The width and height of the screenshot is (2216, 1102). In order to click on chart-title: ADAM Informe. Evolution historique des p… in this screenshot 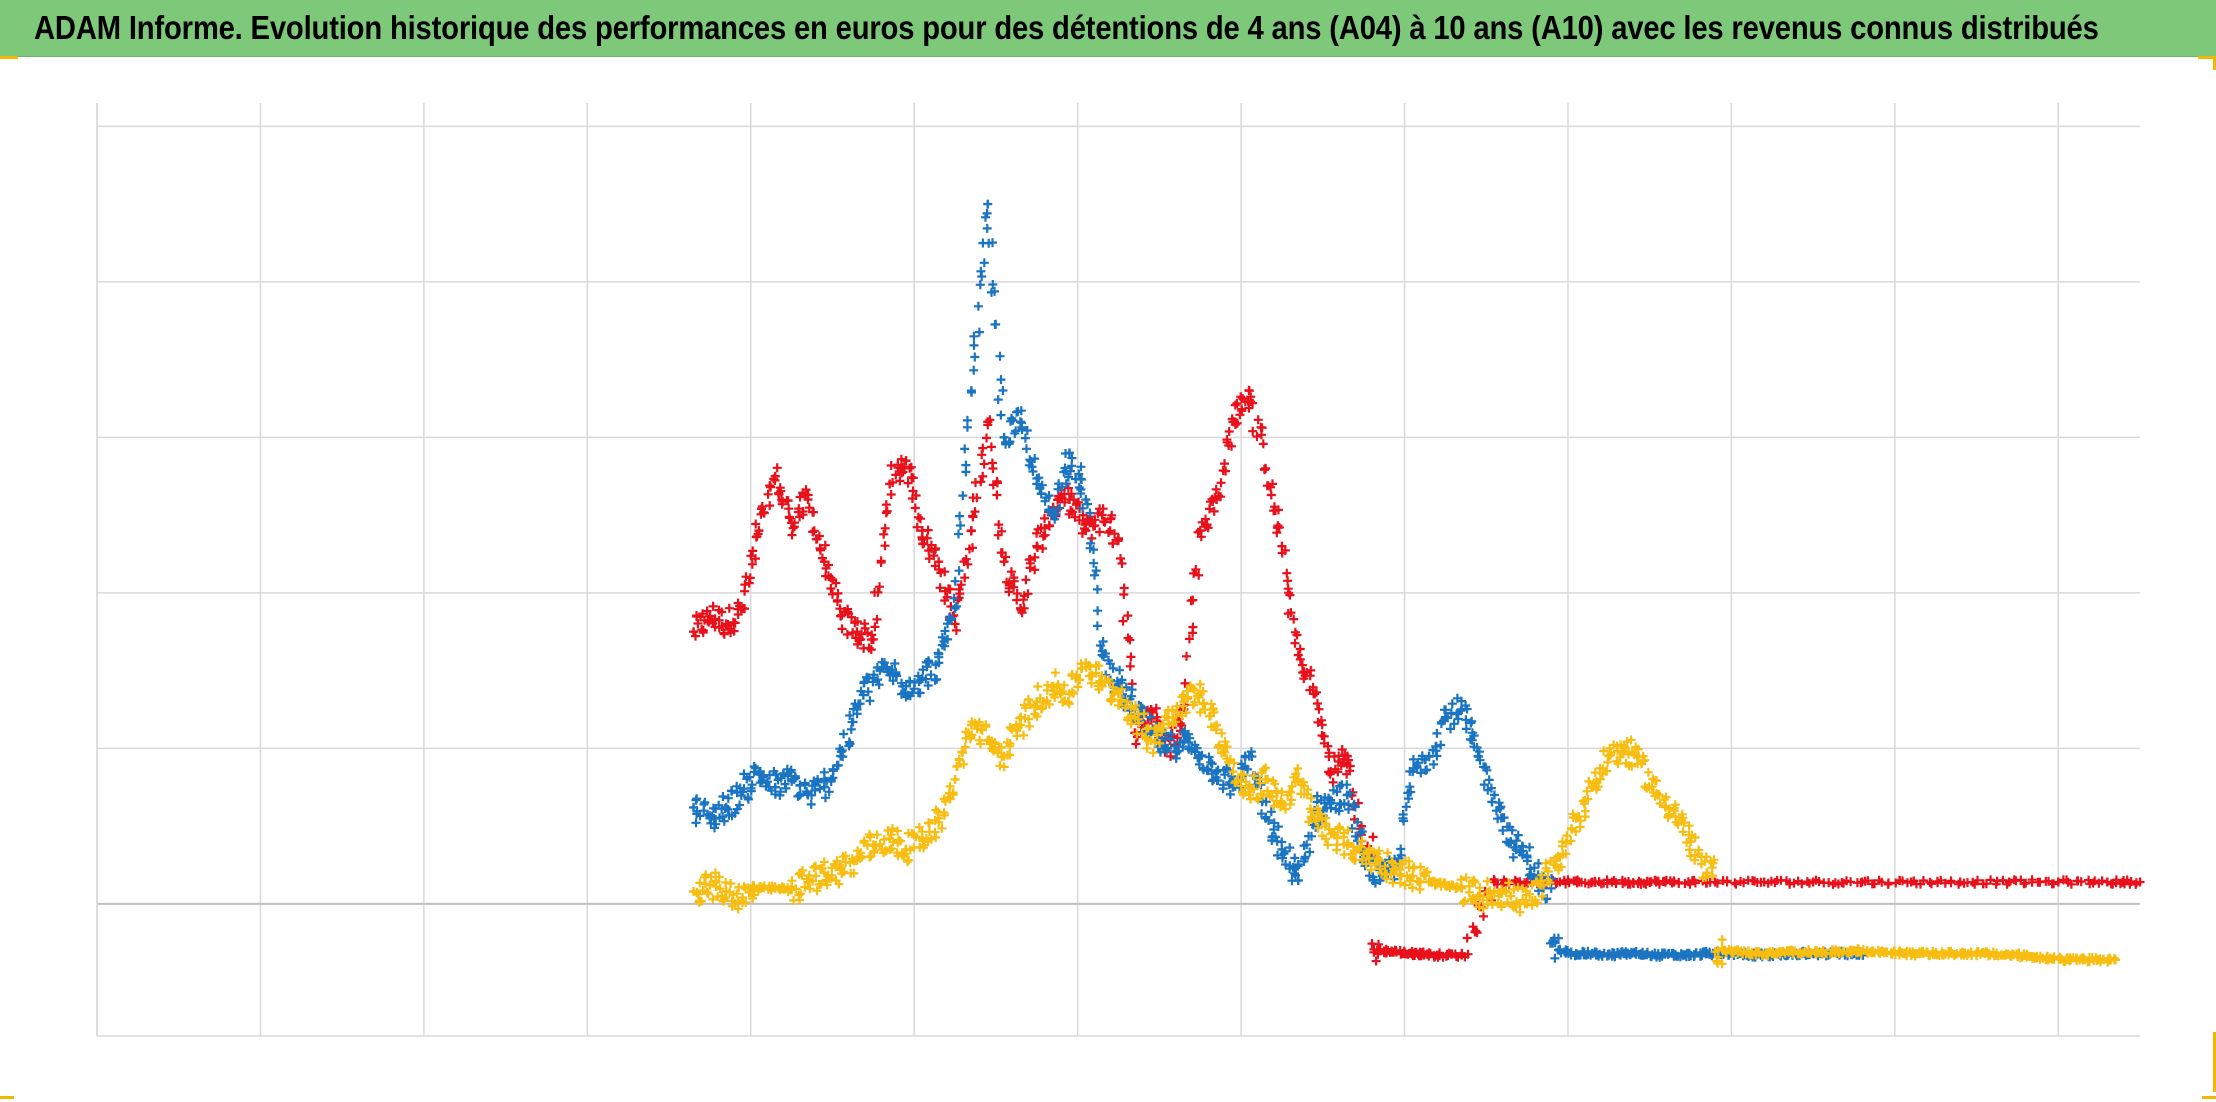, I will do `click(1066, 27)`.